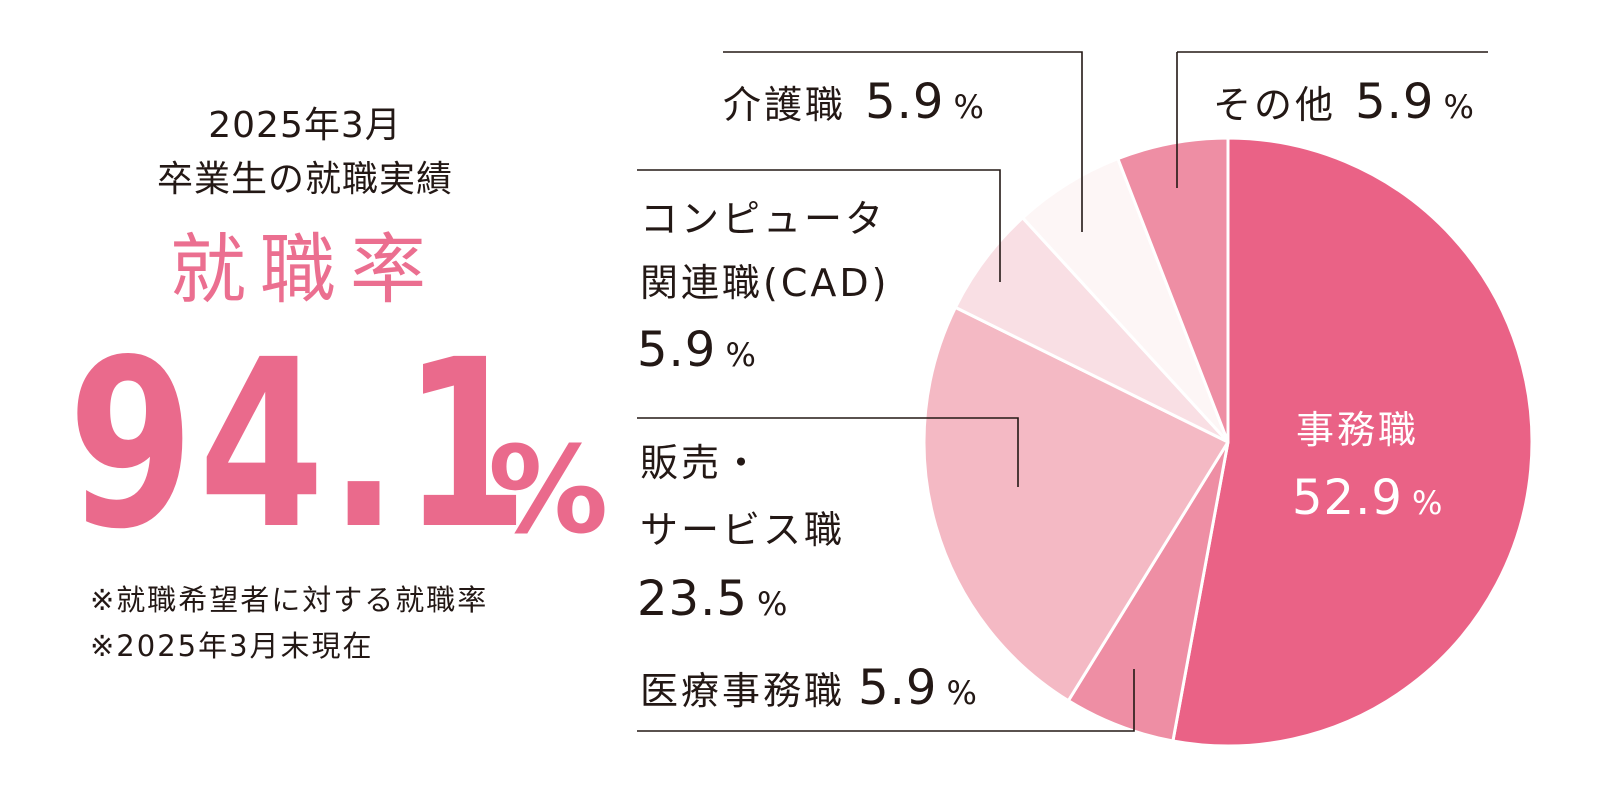 The width and height of the screenshot is (1600, 800). I want to click on label-hanbai-unit: %, so click(772, 604).